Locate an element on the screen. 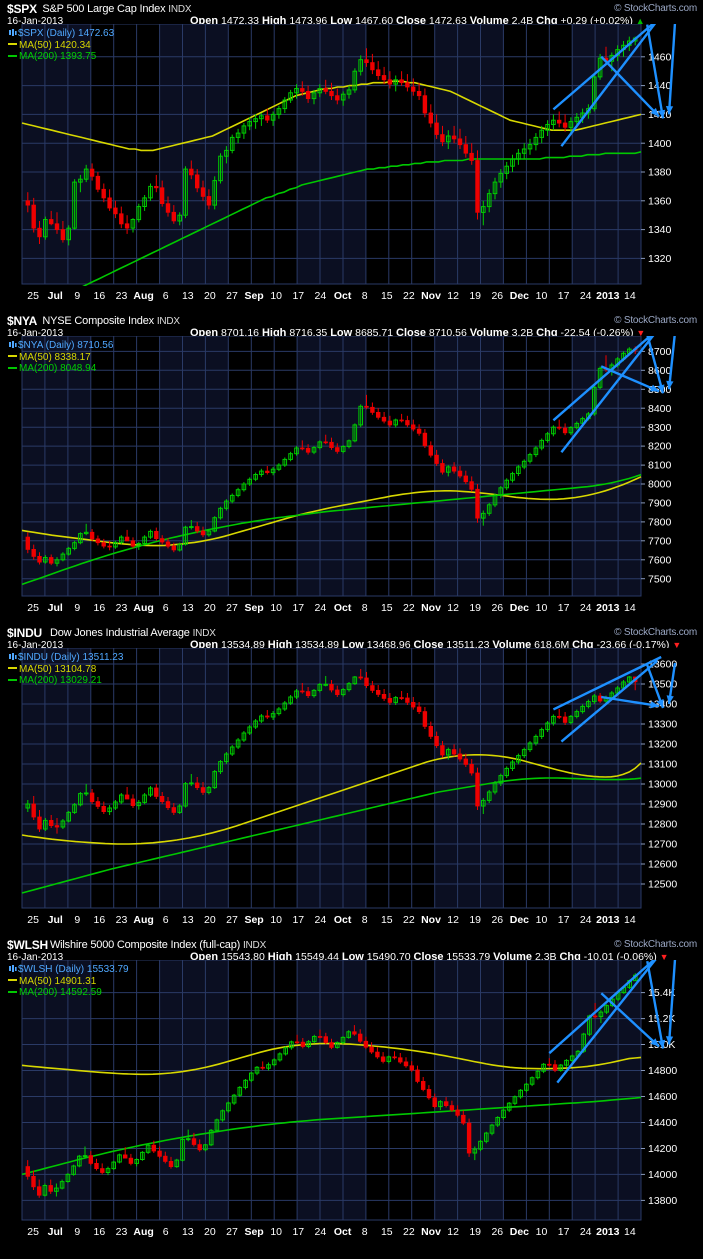 Image resolution: width=703 pixels, height=1259 pixels. symbol-name: NYSE Composite Index INDX is located at coordinates (111, 321).